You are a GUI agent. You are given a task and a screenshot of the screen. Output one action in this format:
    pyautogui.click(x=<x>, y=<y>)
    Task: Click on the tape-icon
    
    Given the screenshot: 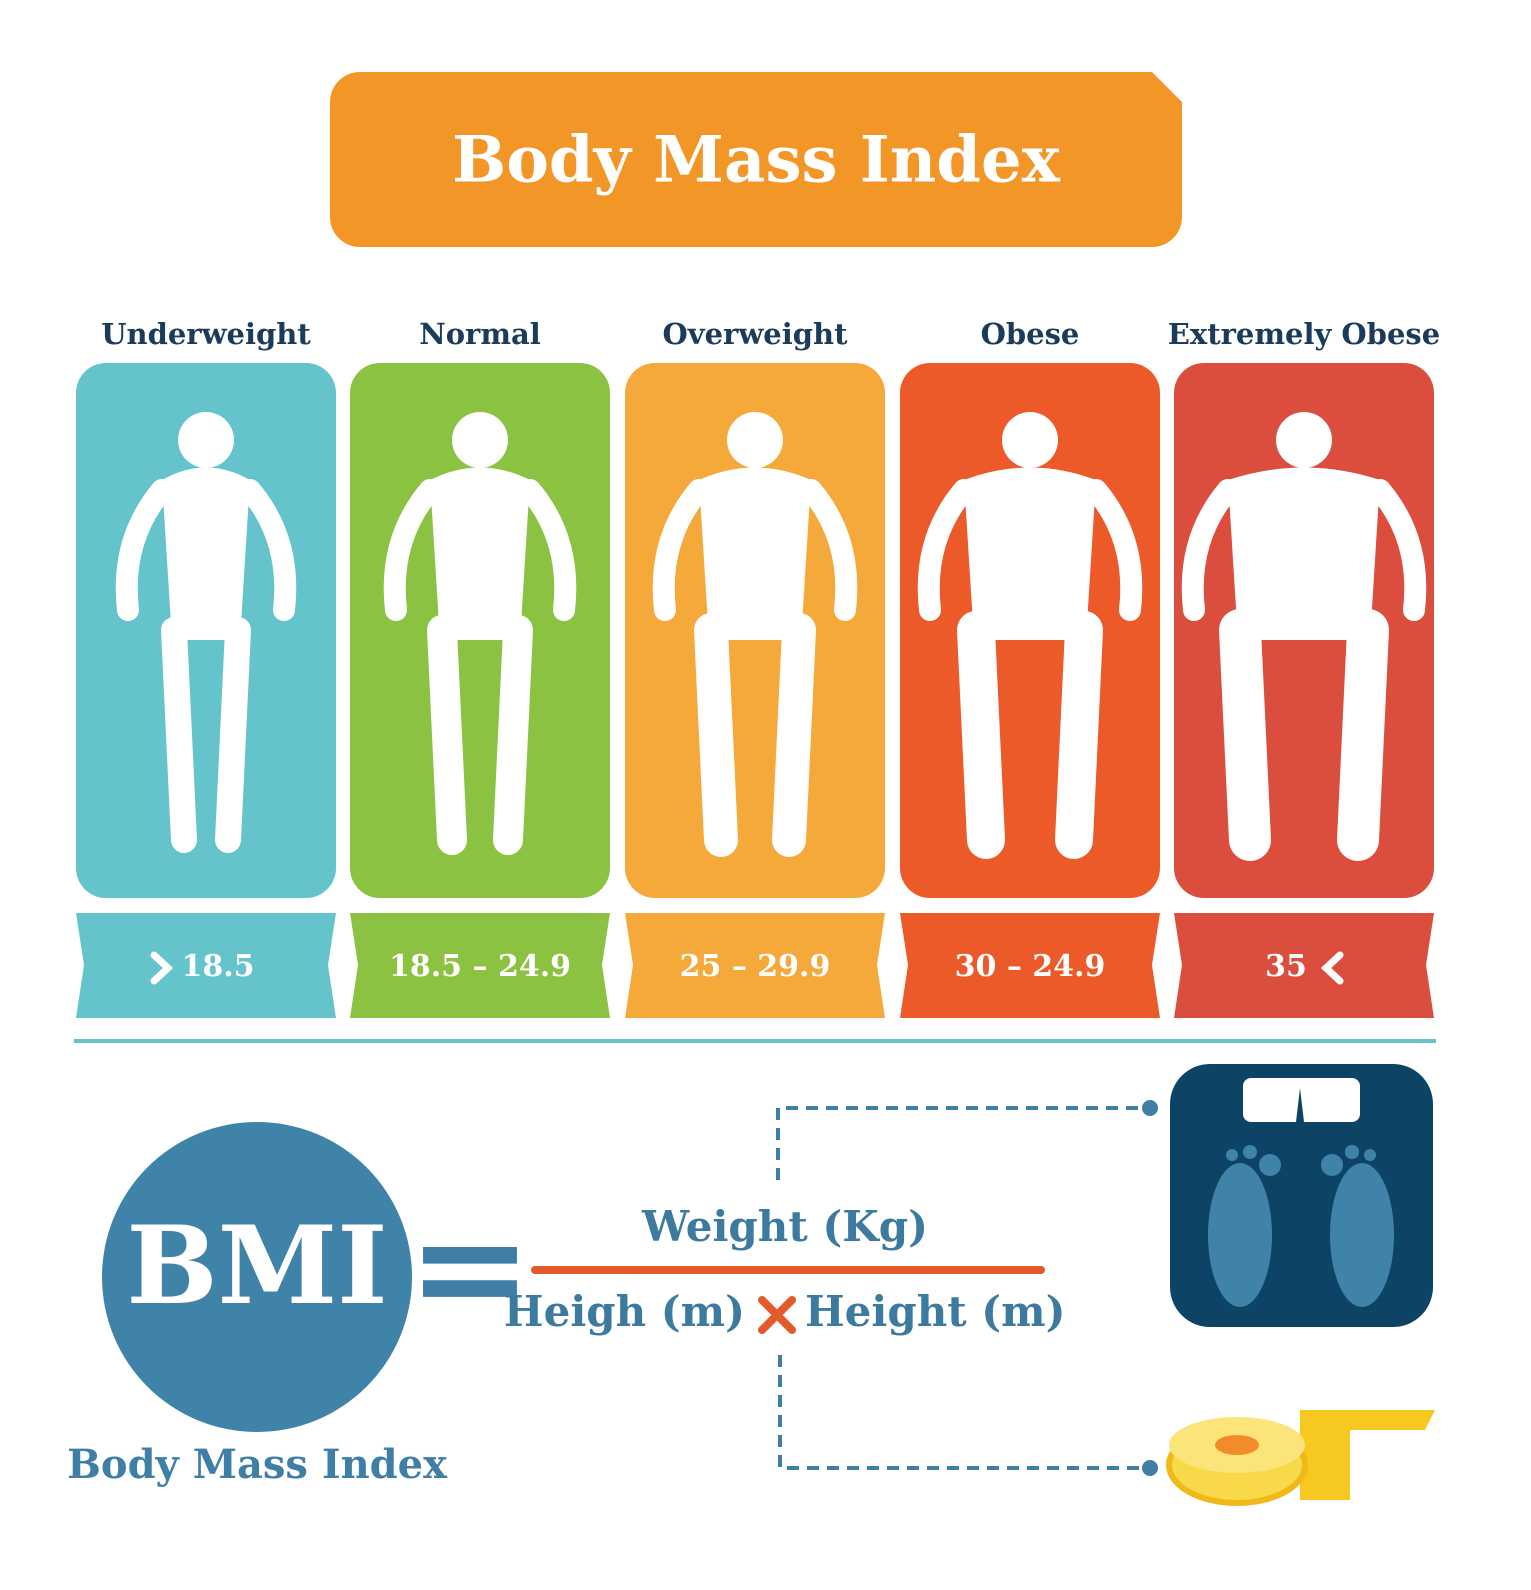 What is the action you would take?
    pyautogui.click(x=1300, y=1458)
    